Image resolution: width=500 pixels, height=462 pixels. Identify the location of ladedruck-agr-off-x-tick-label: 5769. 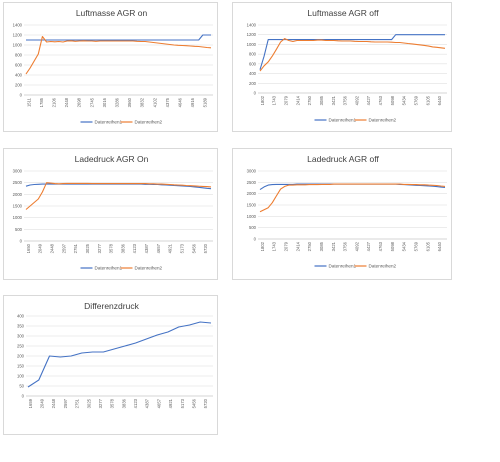
(415, 246).